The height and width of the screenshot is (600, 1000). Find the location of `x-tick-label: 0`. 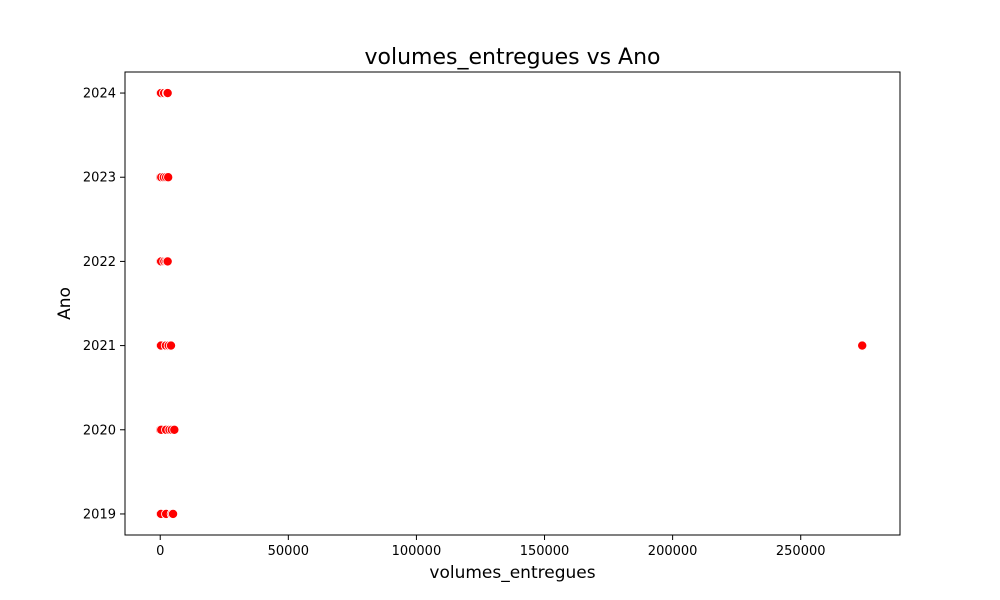

x-tick-label: 0 is located at coordinates (160, 551).